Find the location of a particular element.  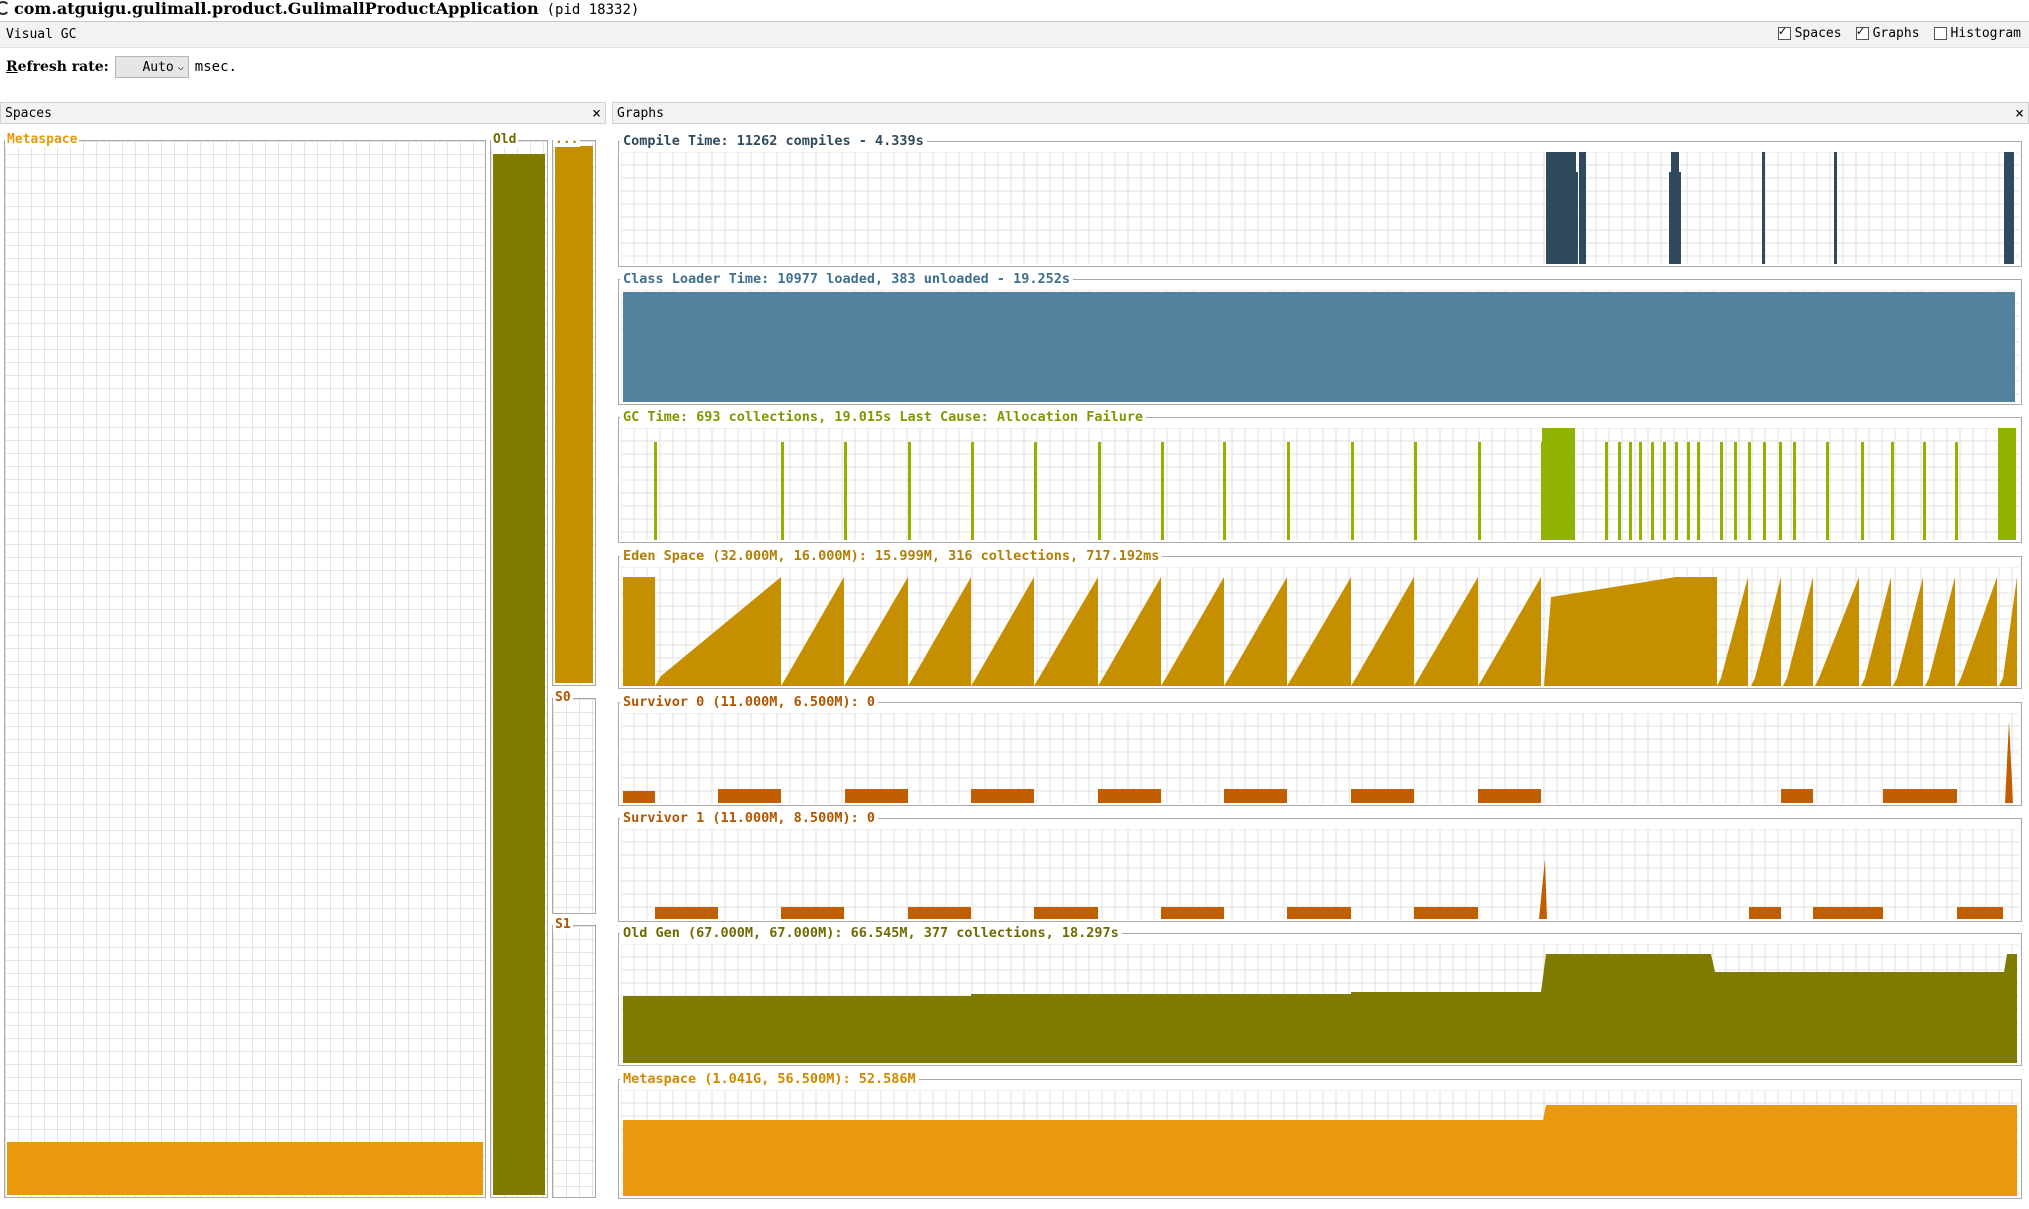

histogram-checkbox is located at coordinates (1940, 33).